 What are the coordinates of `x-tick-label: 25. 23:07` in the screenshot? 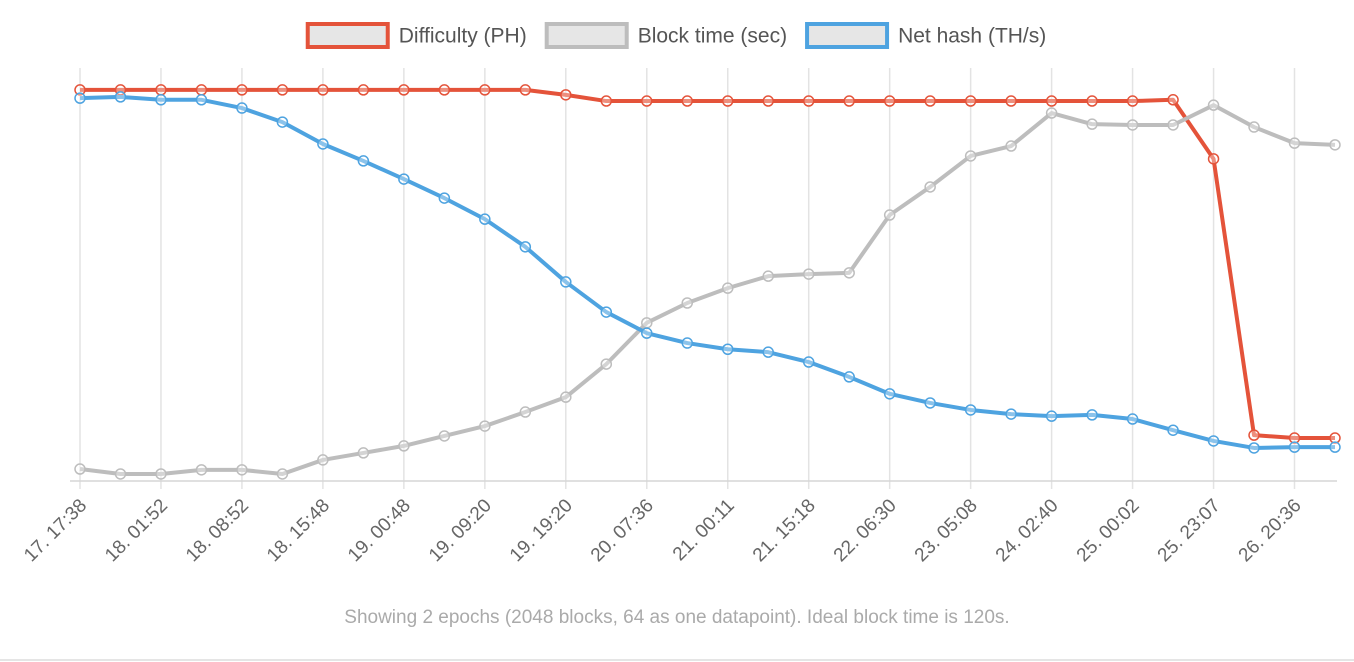 It's located at (1189, 530).